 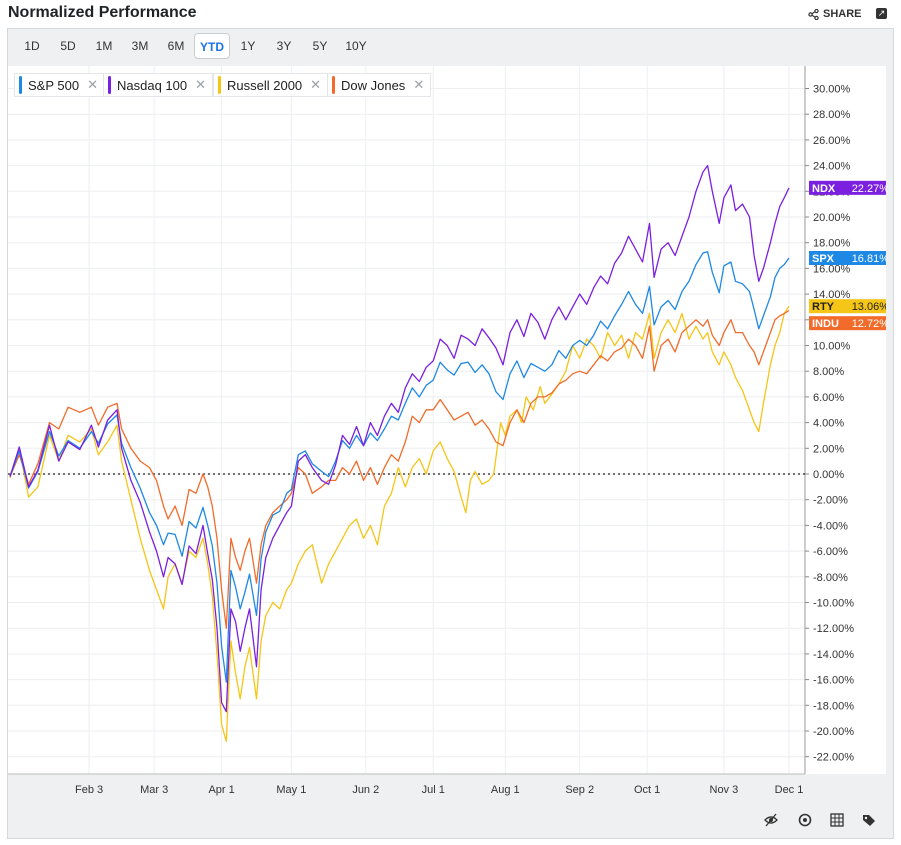 I want to click on legend-label-sp500: S&P 500, so click(x=54, y=85).